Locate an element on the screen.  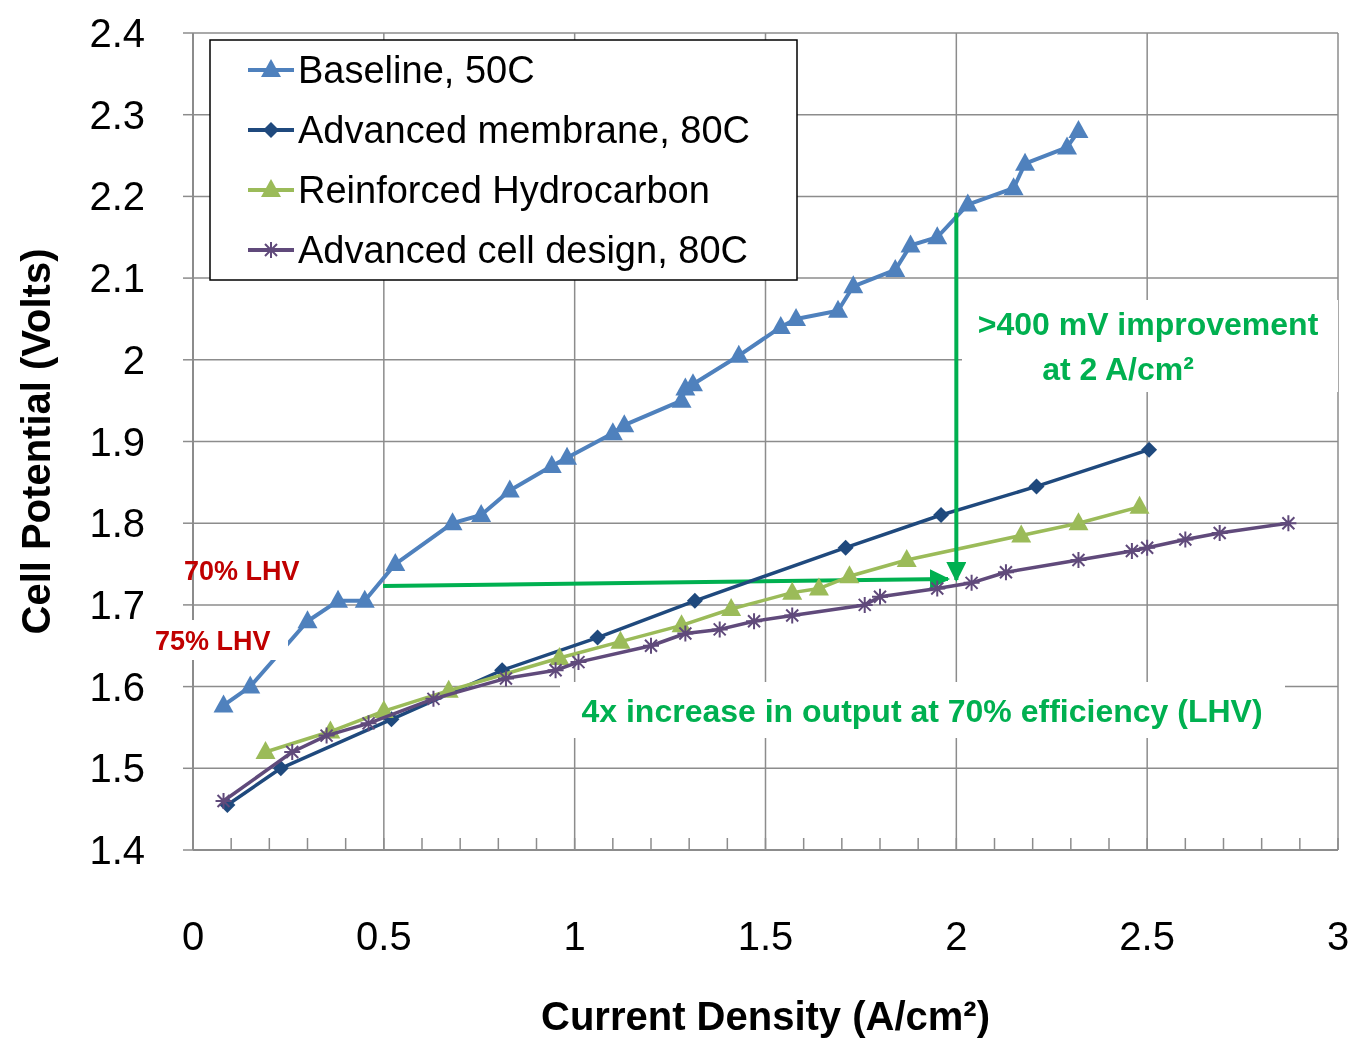
y-tick-label: 2.1 is located at coordinates (117, 278).